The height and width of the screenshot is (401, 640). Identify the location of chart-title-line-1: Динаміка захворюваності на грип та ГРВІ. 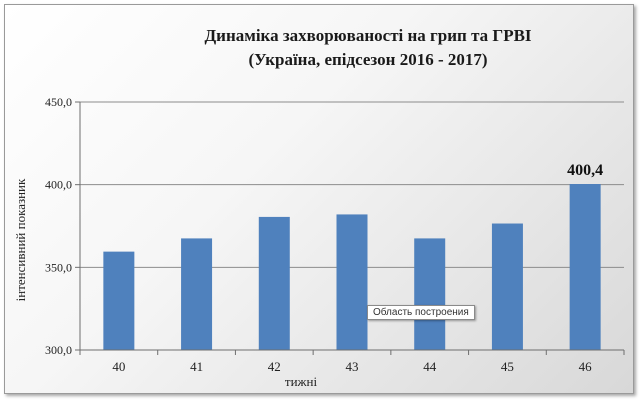
(367, 35).